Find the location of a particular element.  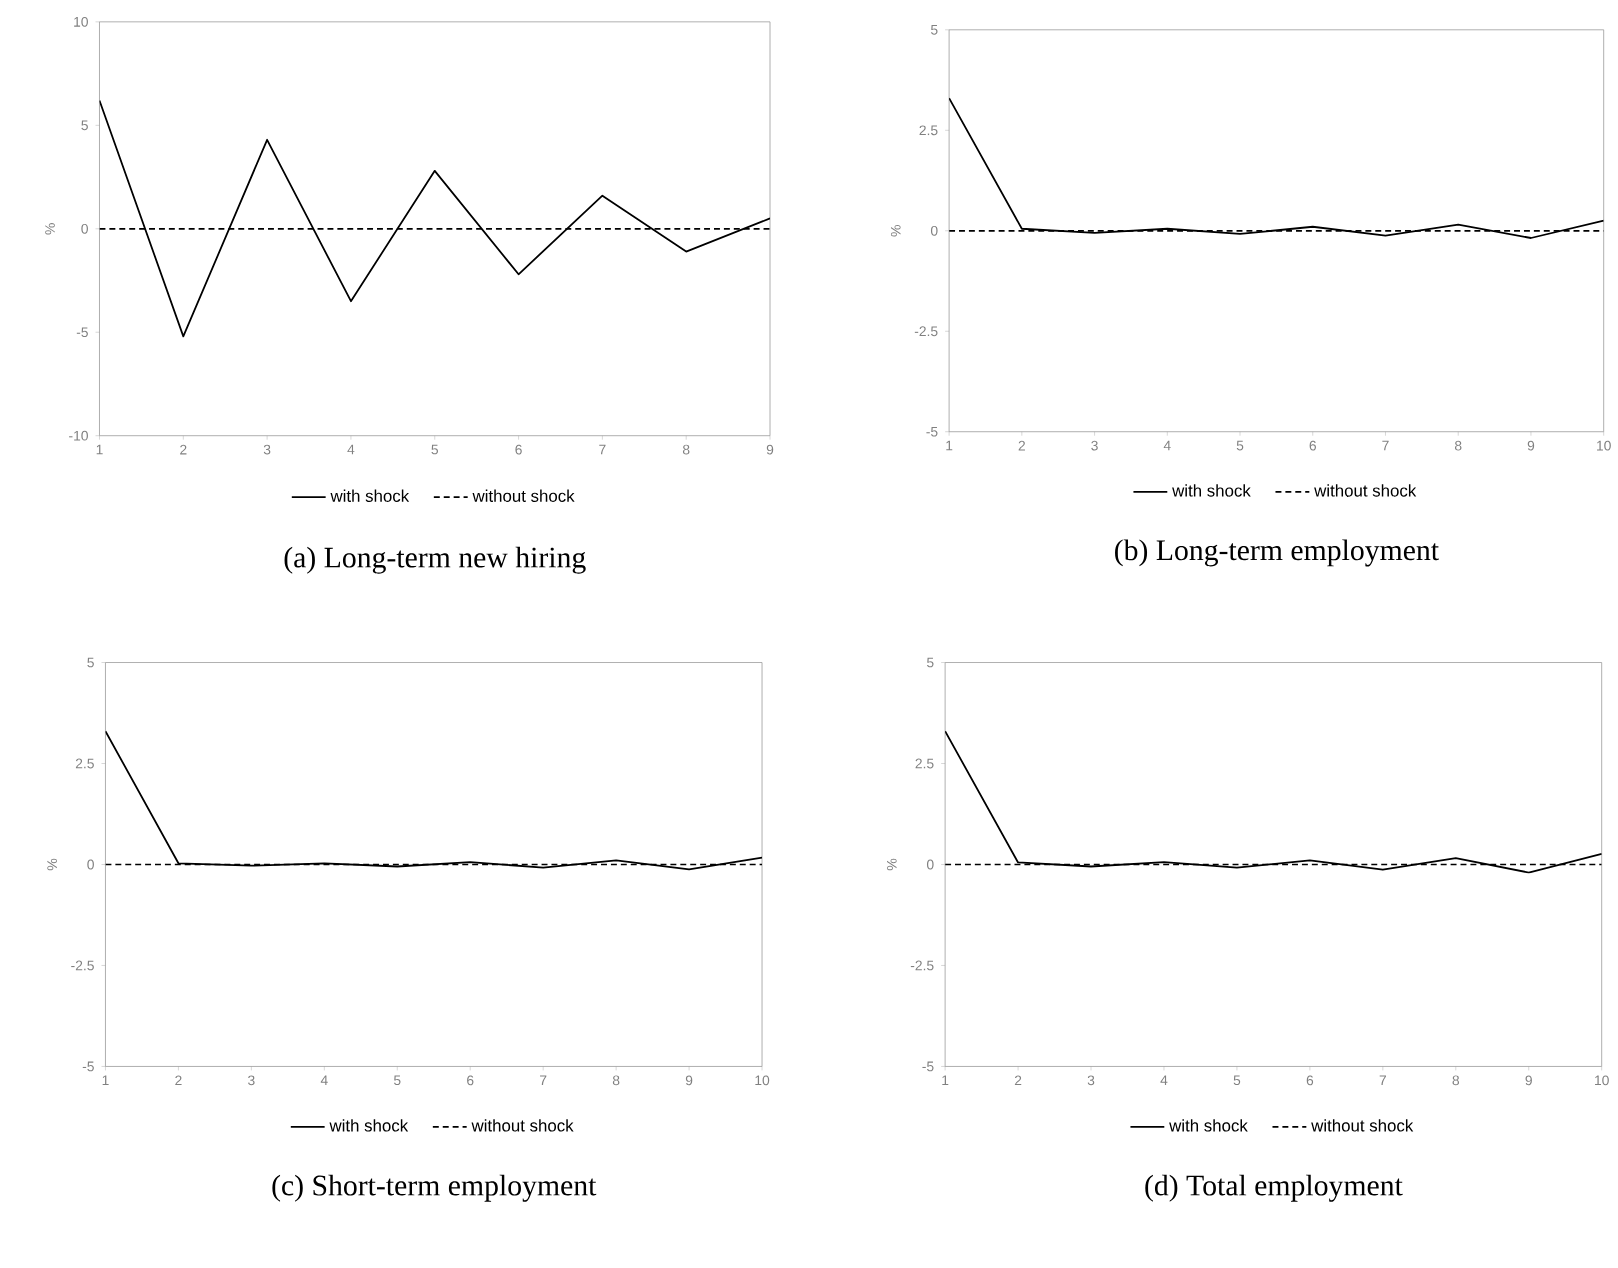

text: (b) Long-term employment is located at coordinates (1277, 553).